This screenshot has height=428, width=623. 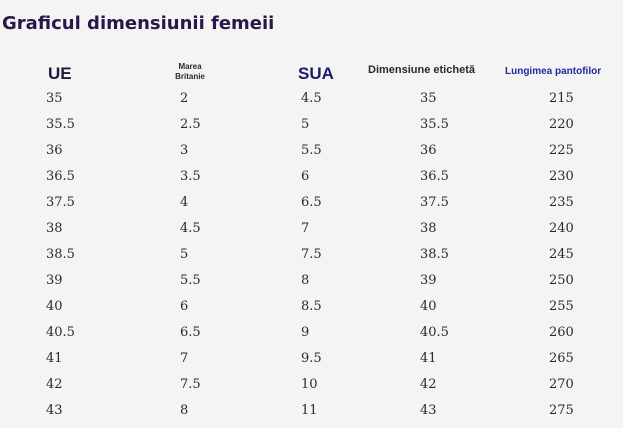 I want to click on cell-uk: 5, so click(x=184, y=254).